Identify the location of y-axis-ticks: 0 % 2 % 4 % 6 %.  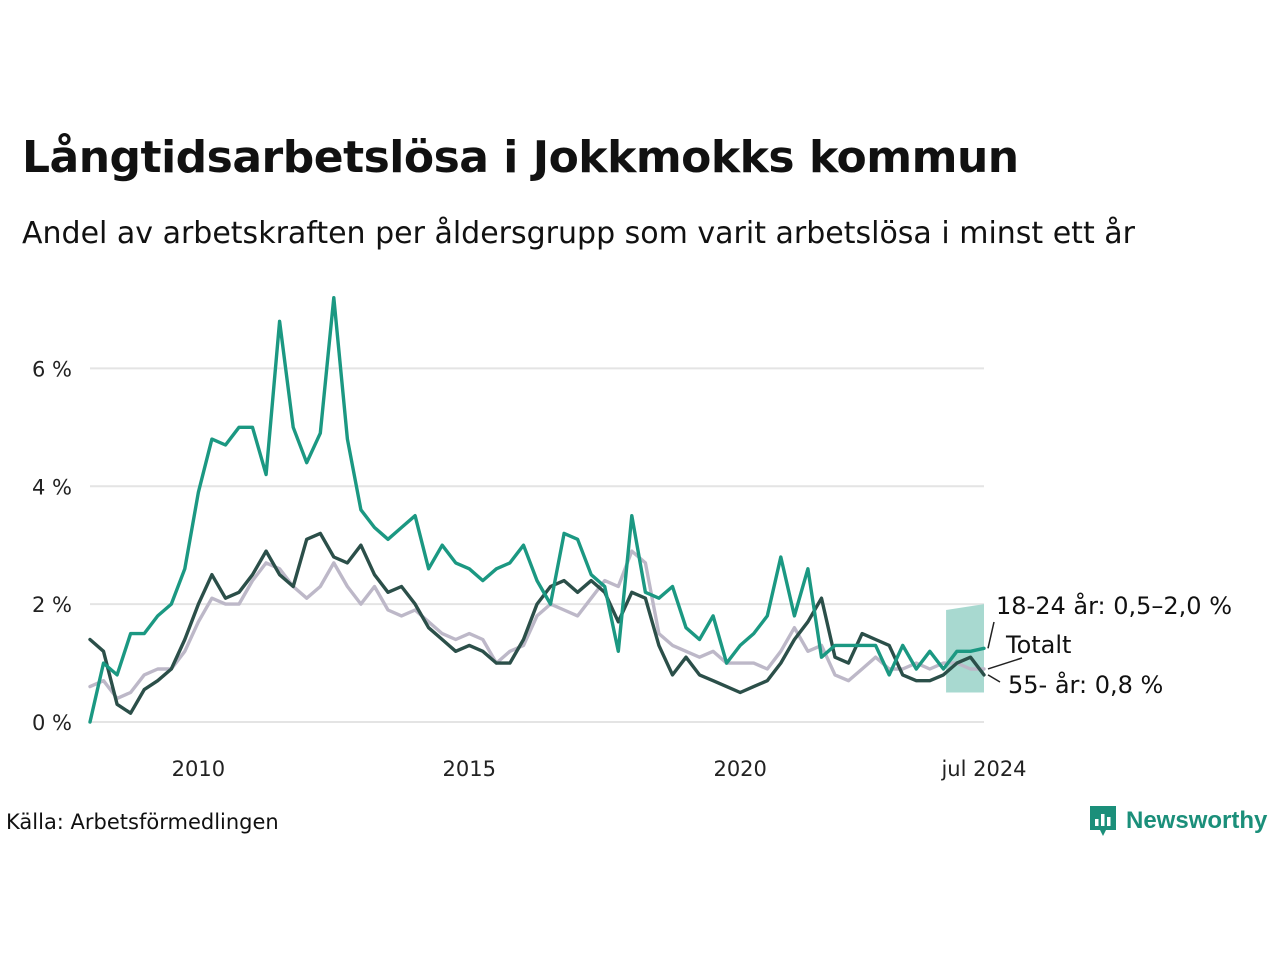
(52, 546).